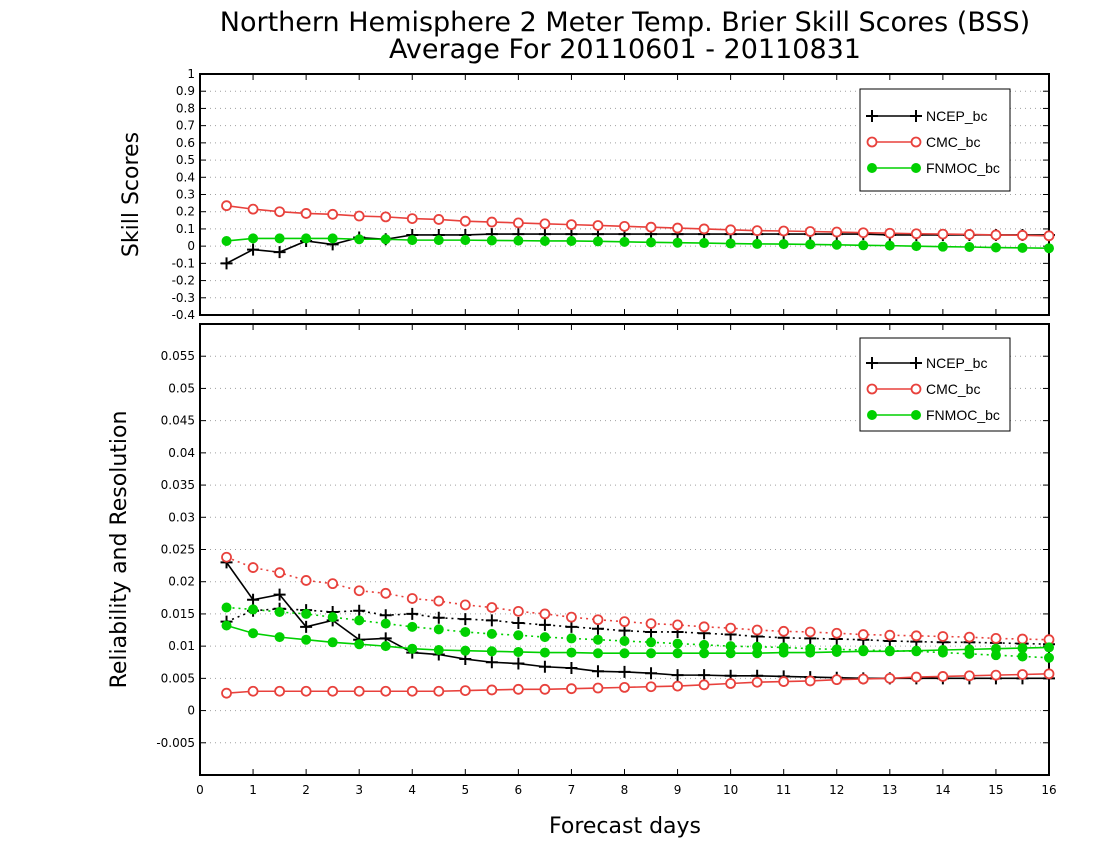 The height and width of the screenshot is (850, 1100). What do you see at coordinates (178, 614) in the screenshot?
I see `y-tick-label: 0.015` at bounding box center [178, 614].